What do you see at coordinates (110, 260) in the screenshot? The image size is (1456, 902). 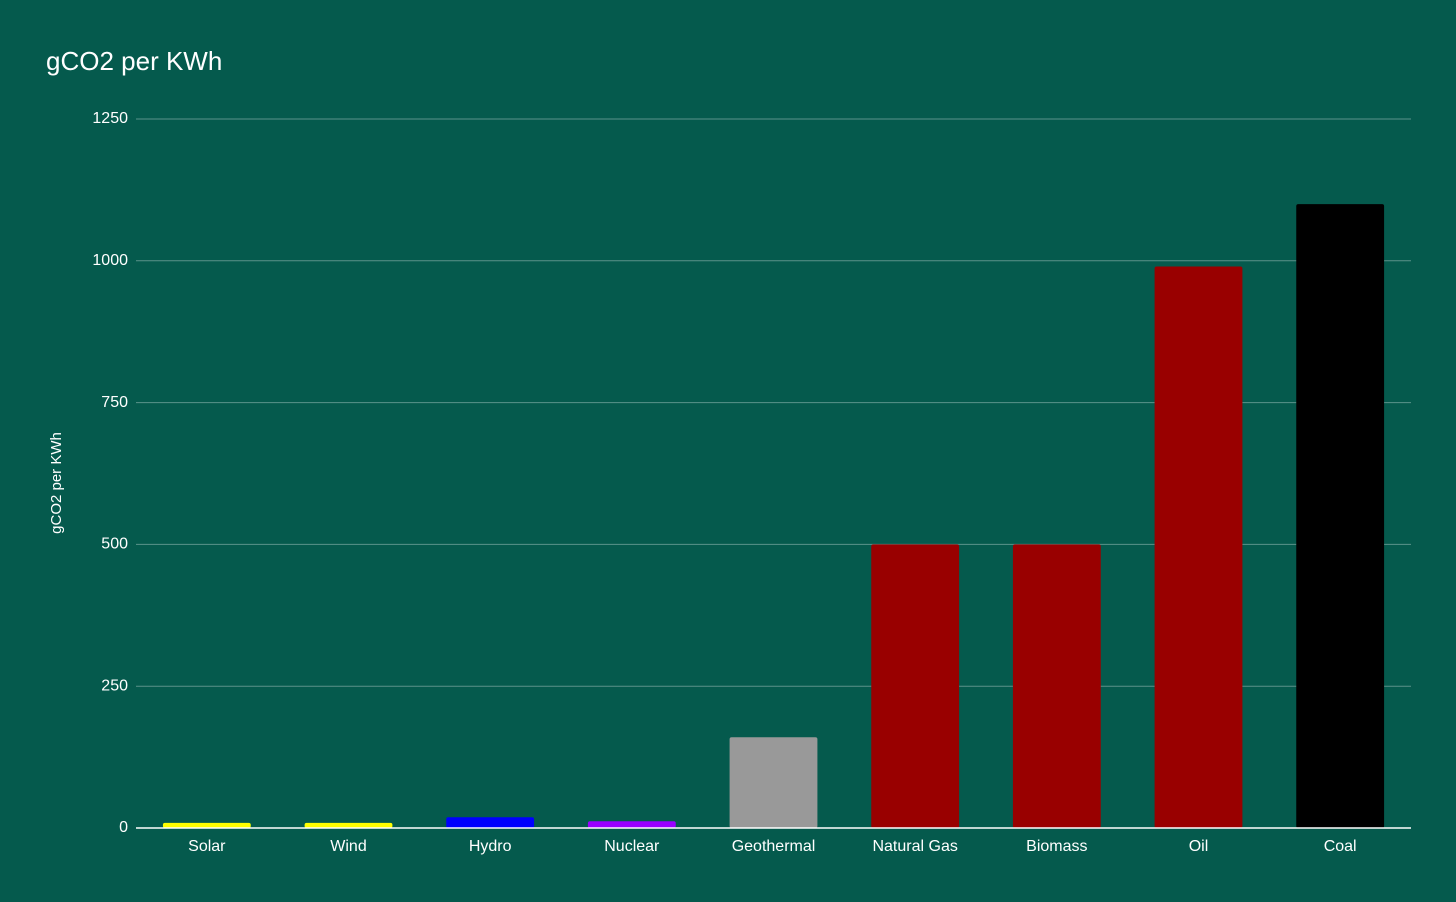 I see `y-tick-label: 1000` at bounding box center [110, 260].